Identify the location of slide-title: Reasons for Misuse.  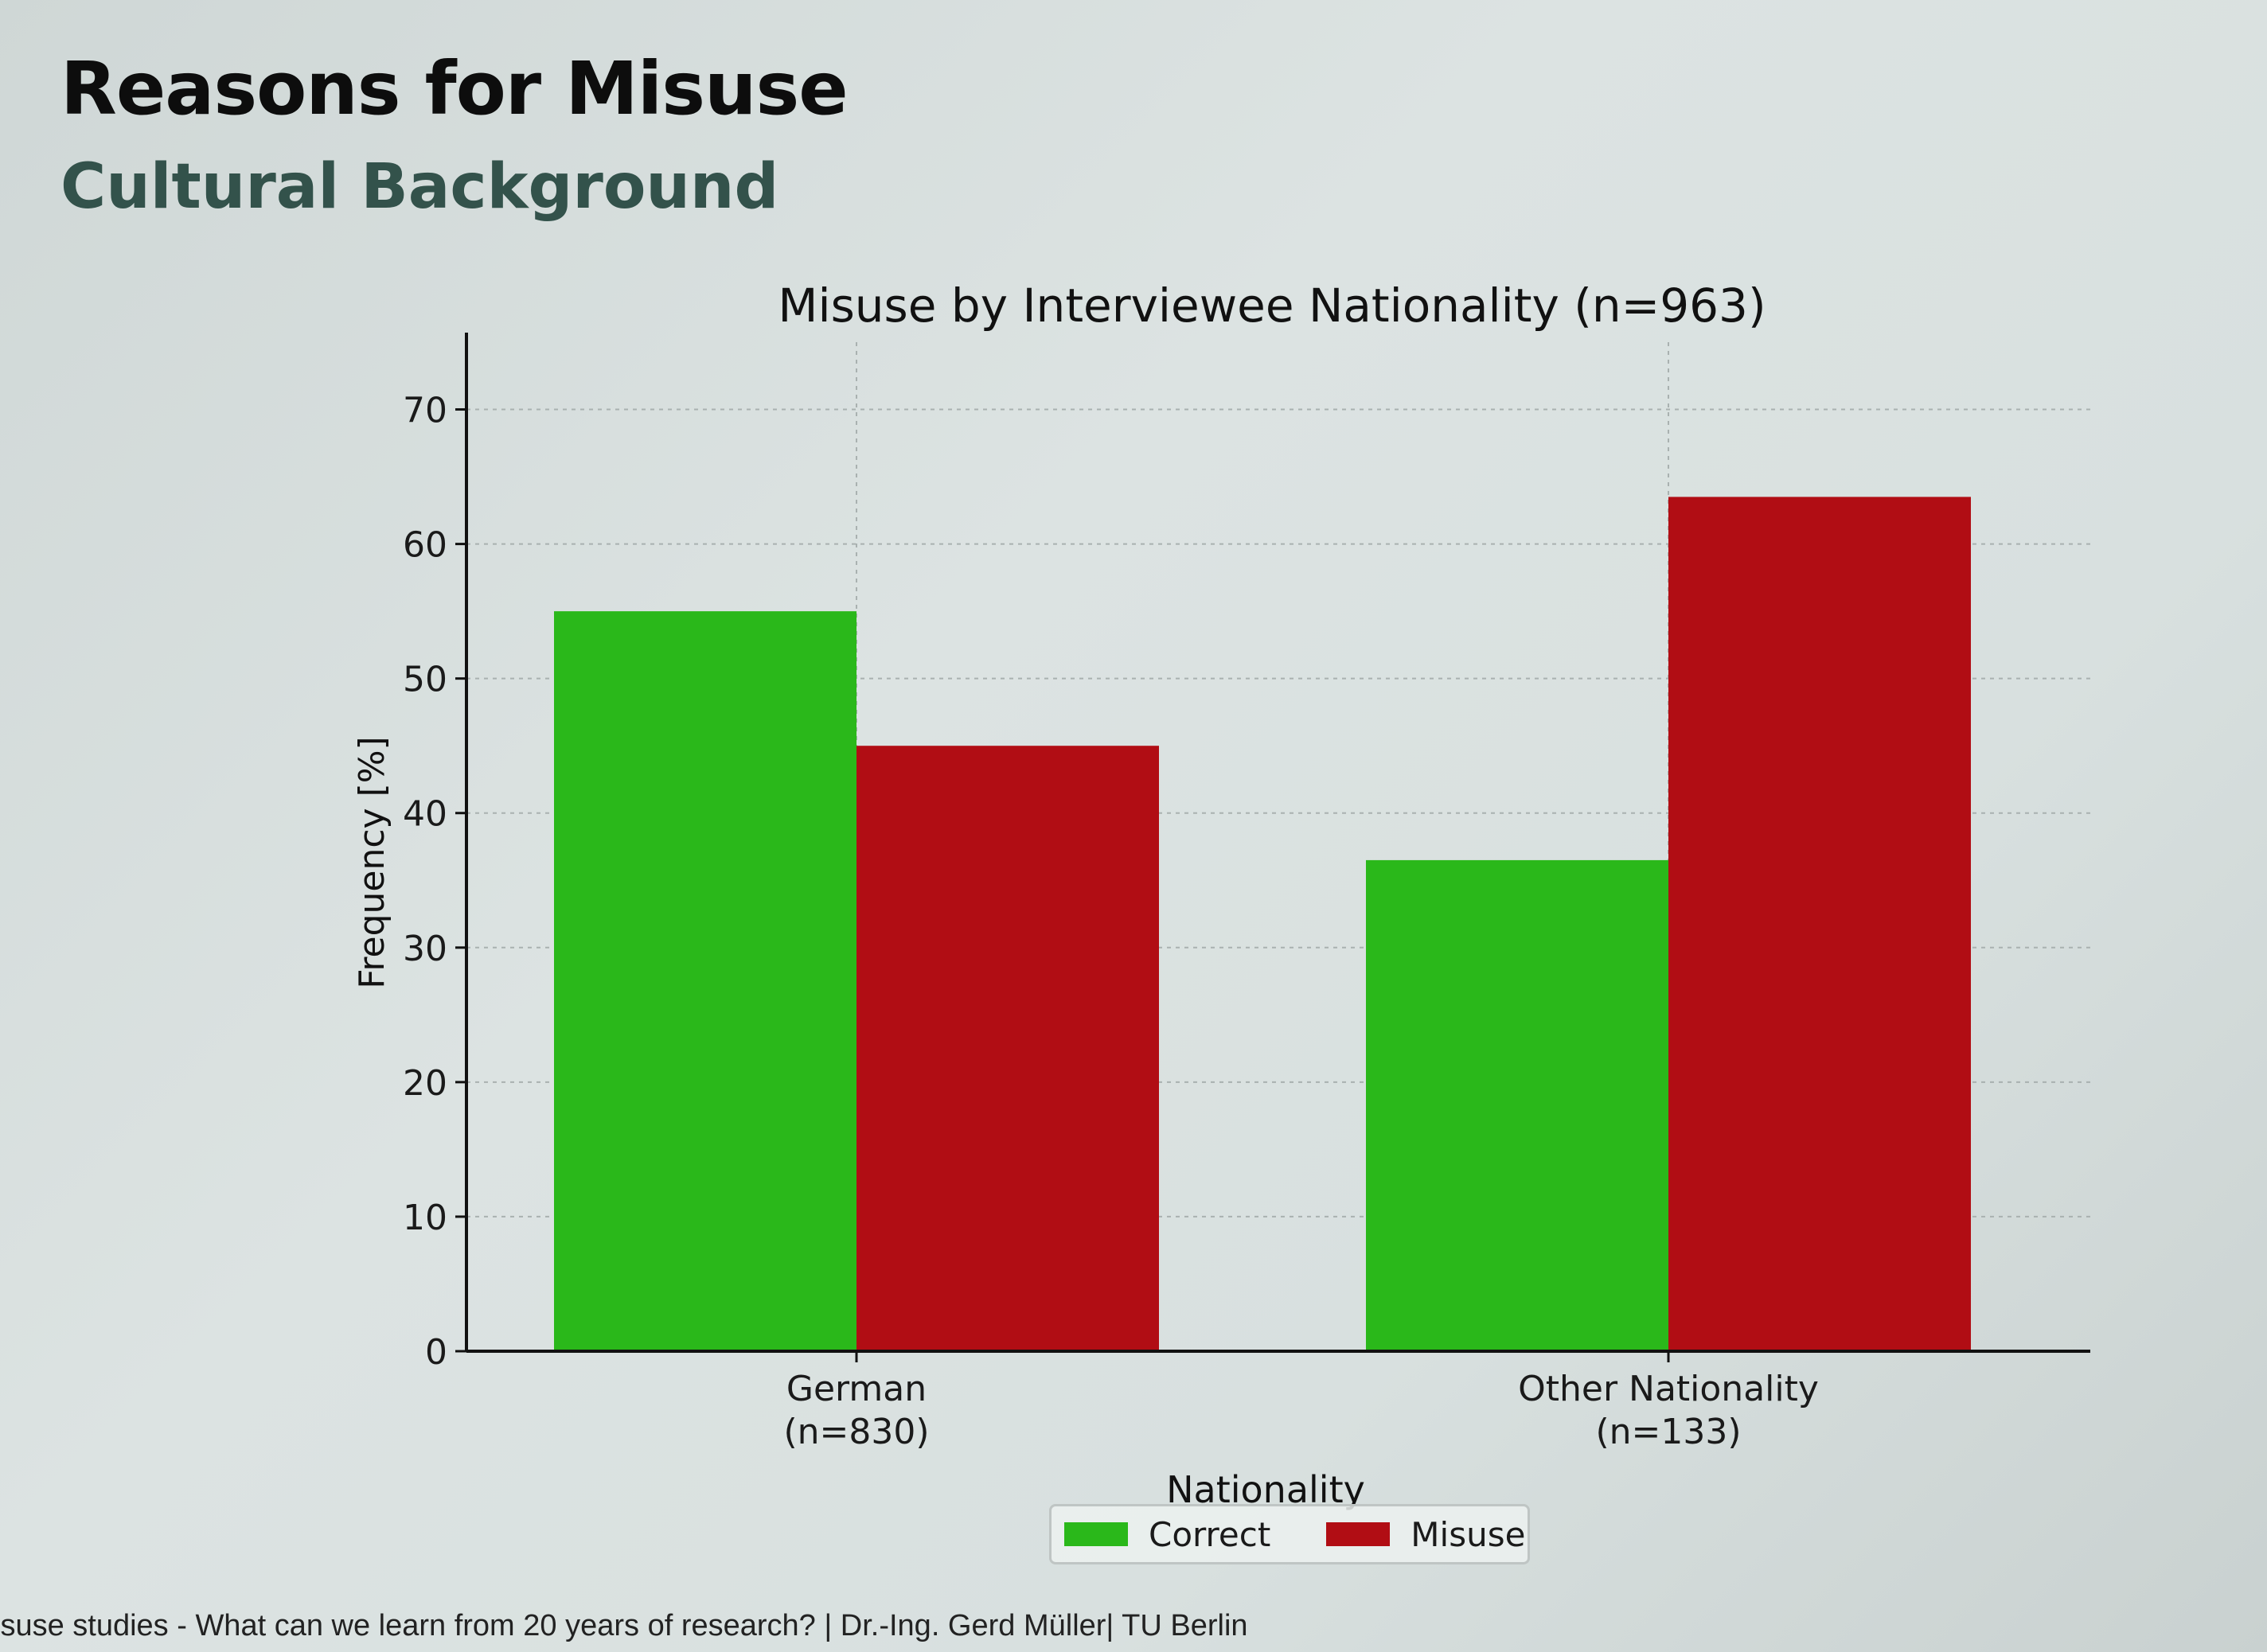
(454, 89).